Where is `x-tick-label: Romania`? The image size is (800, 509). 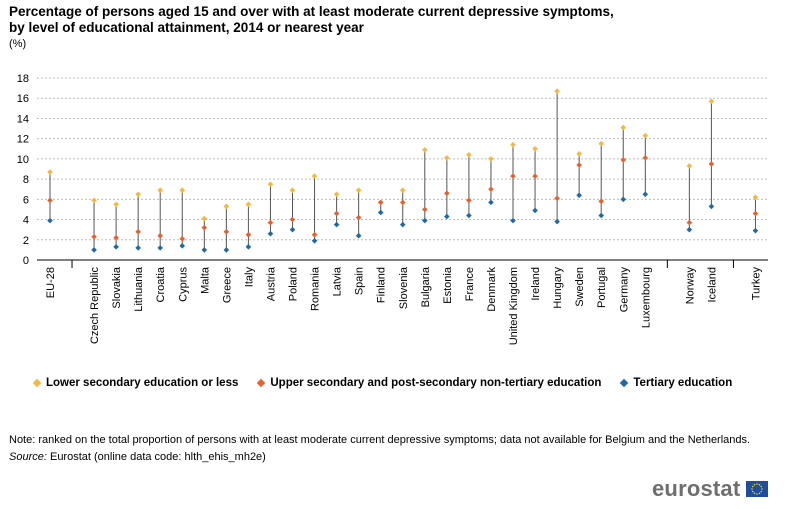 x-tick-label: Romania is located at coordinates (316, 288).